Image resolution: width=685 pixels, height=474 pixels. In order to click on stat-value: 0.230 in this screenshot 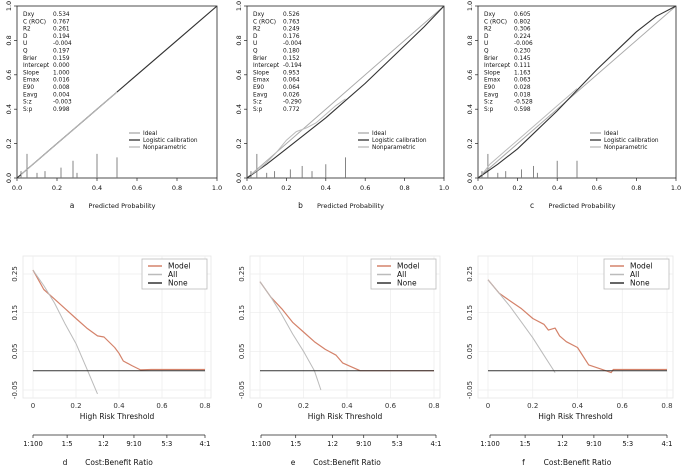, I will do `click(522, 52)`.